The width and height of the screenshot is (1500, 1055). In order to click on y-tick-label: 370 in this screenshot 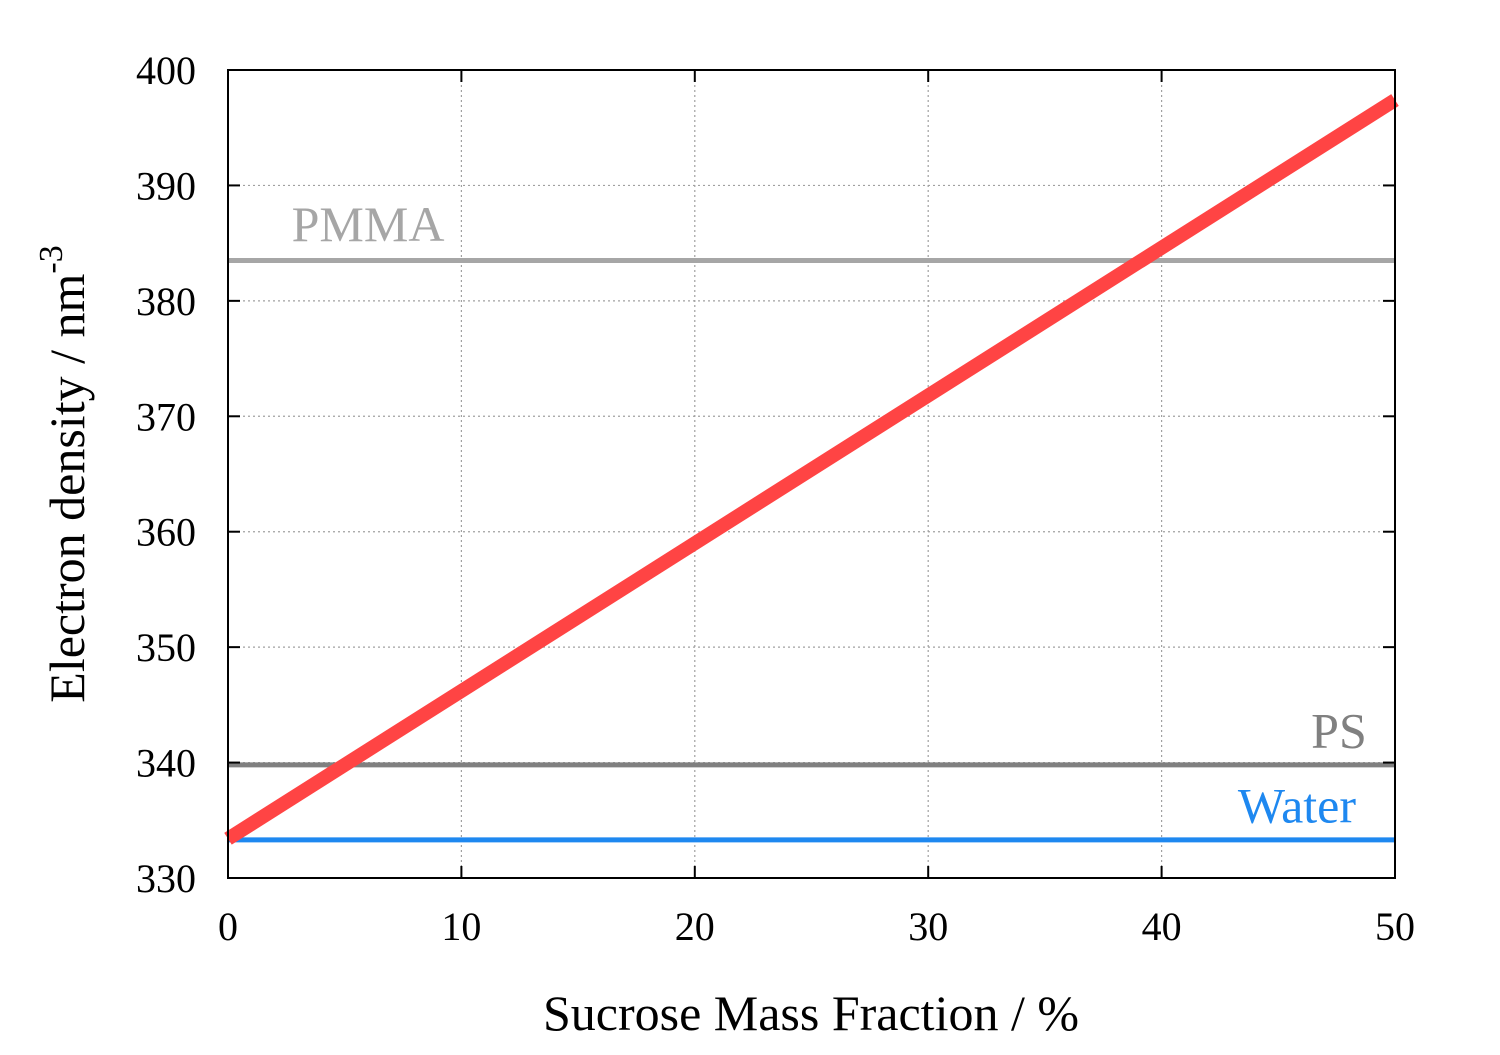, I will do `click(166, 416)`.